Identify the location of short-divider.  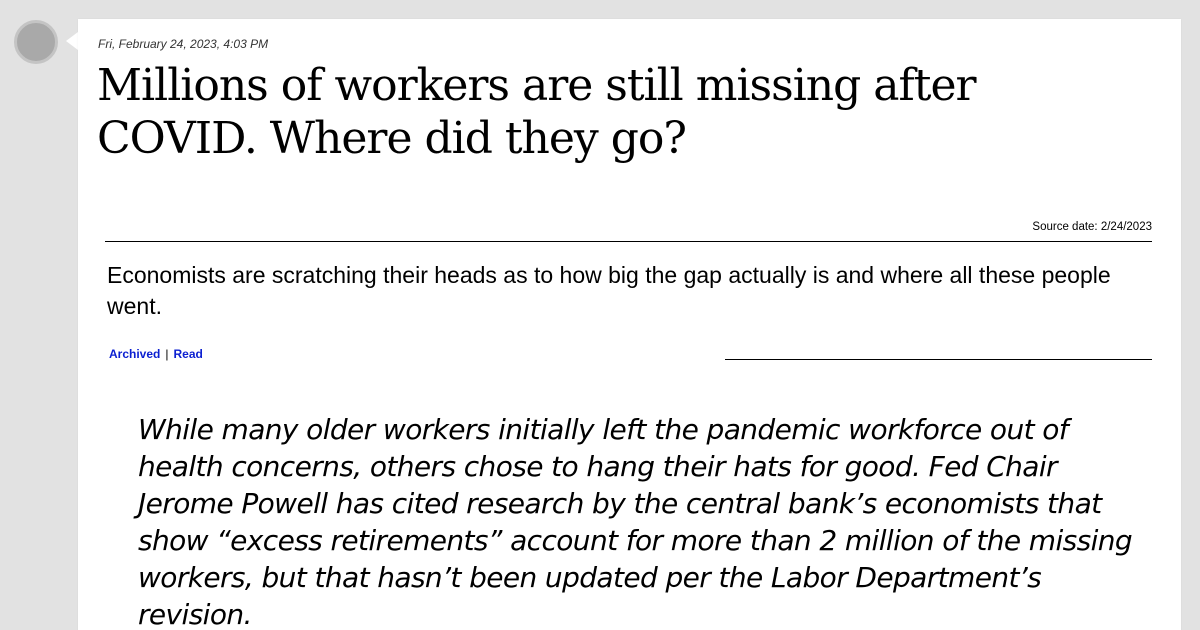
(938, 359).